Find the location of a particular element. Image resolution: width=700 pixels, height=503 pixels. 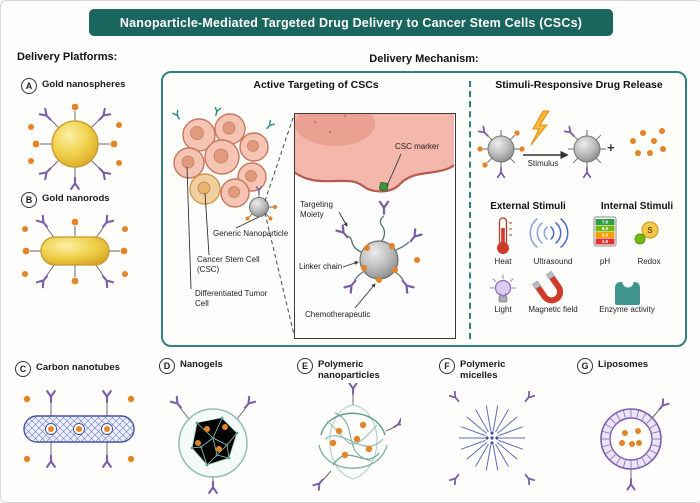

targeting-moiety-label: Targeting Moiety is located at coordinates (316, 209).